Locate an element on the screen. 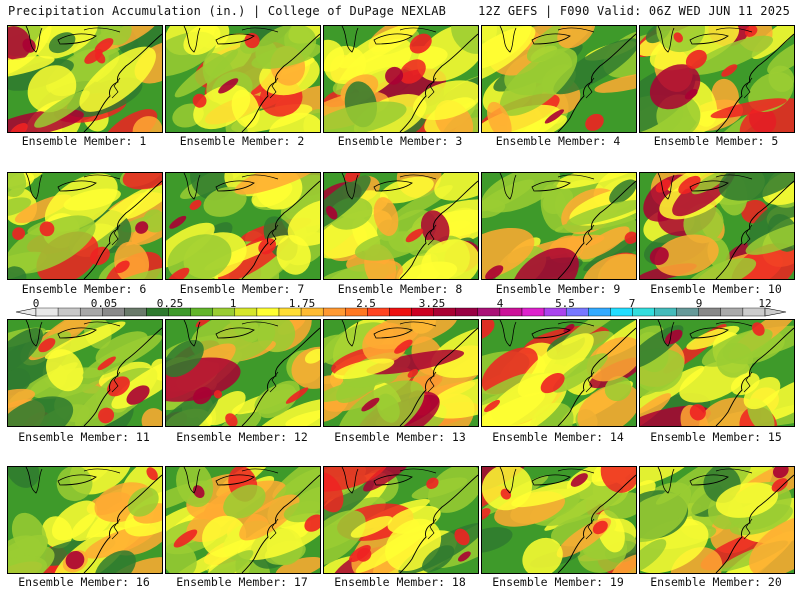 This screenshot has width=800, height=600. precipitation-colorbar is located at coordinates (401, 312).